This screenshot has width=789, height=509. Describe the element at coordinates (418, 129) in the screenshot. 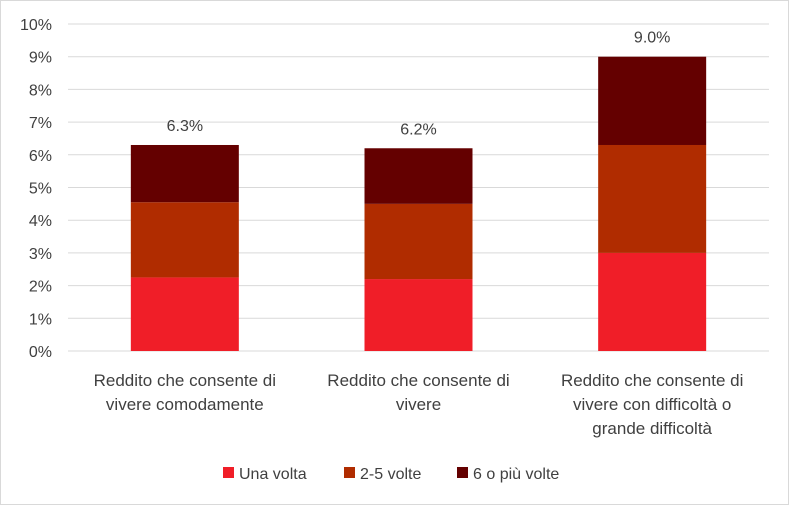

I see `total-data-label: 6.2%` at that location.